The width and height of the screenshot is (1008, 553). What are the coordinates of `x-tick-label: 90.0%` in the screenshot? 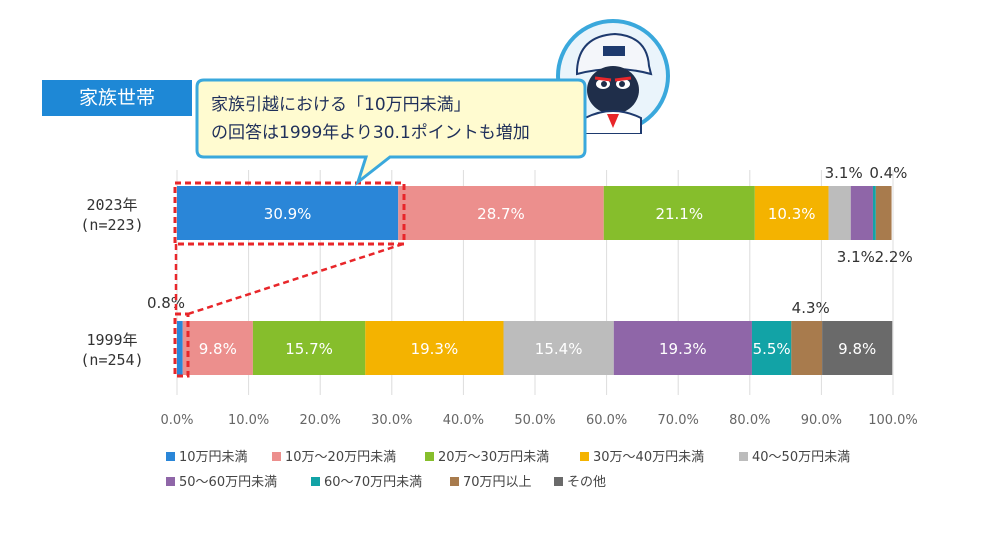 It's located at (821, 420).